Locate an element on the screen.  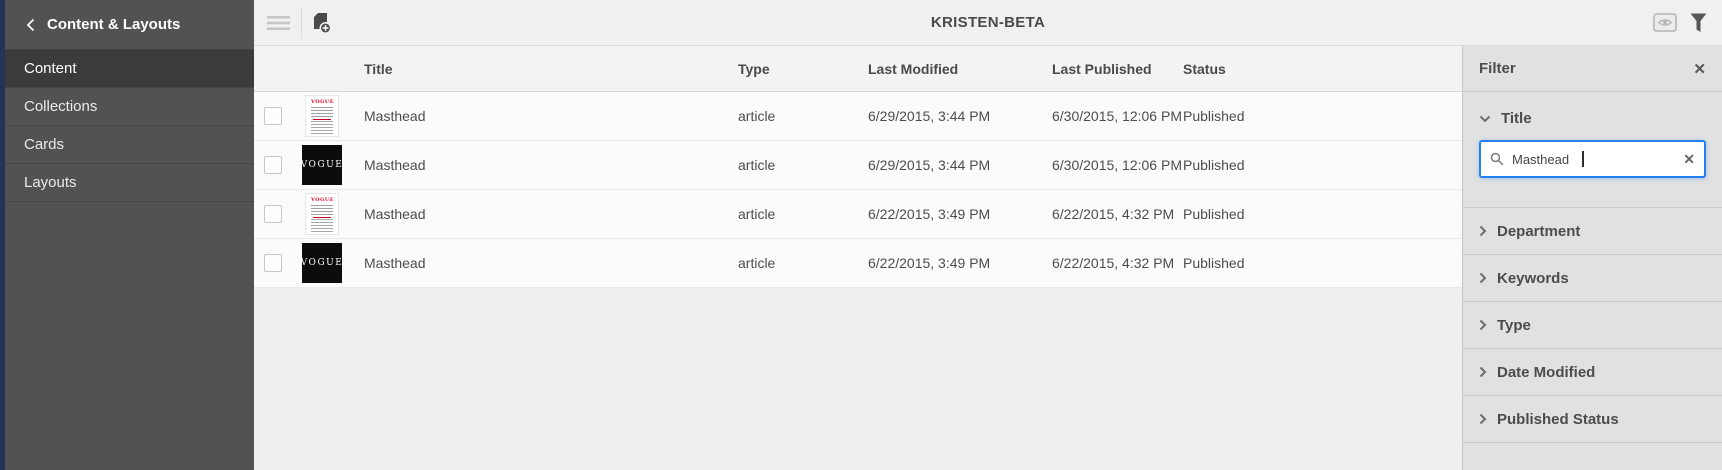
filter-section-title-toggle: Title is located at coordinates (1592, 118).